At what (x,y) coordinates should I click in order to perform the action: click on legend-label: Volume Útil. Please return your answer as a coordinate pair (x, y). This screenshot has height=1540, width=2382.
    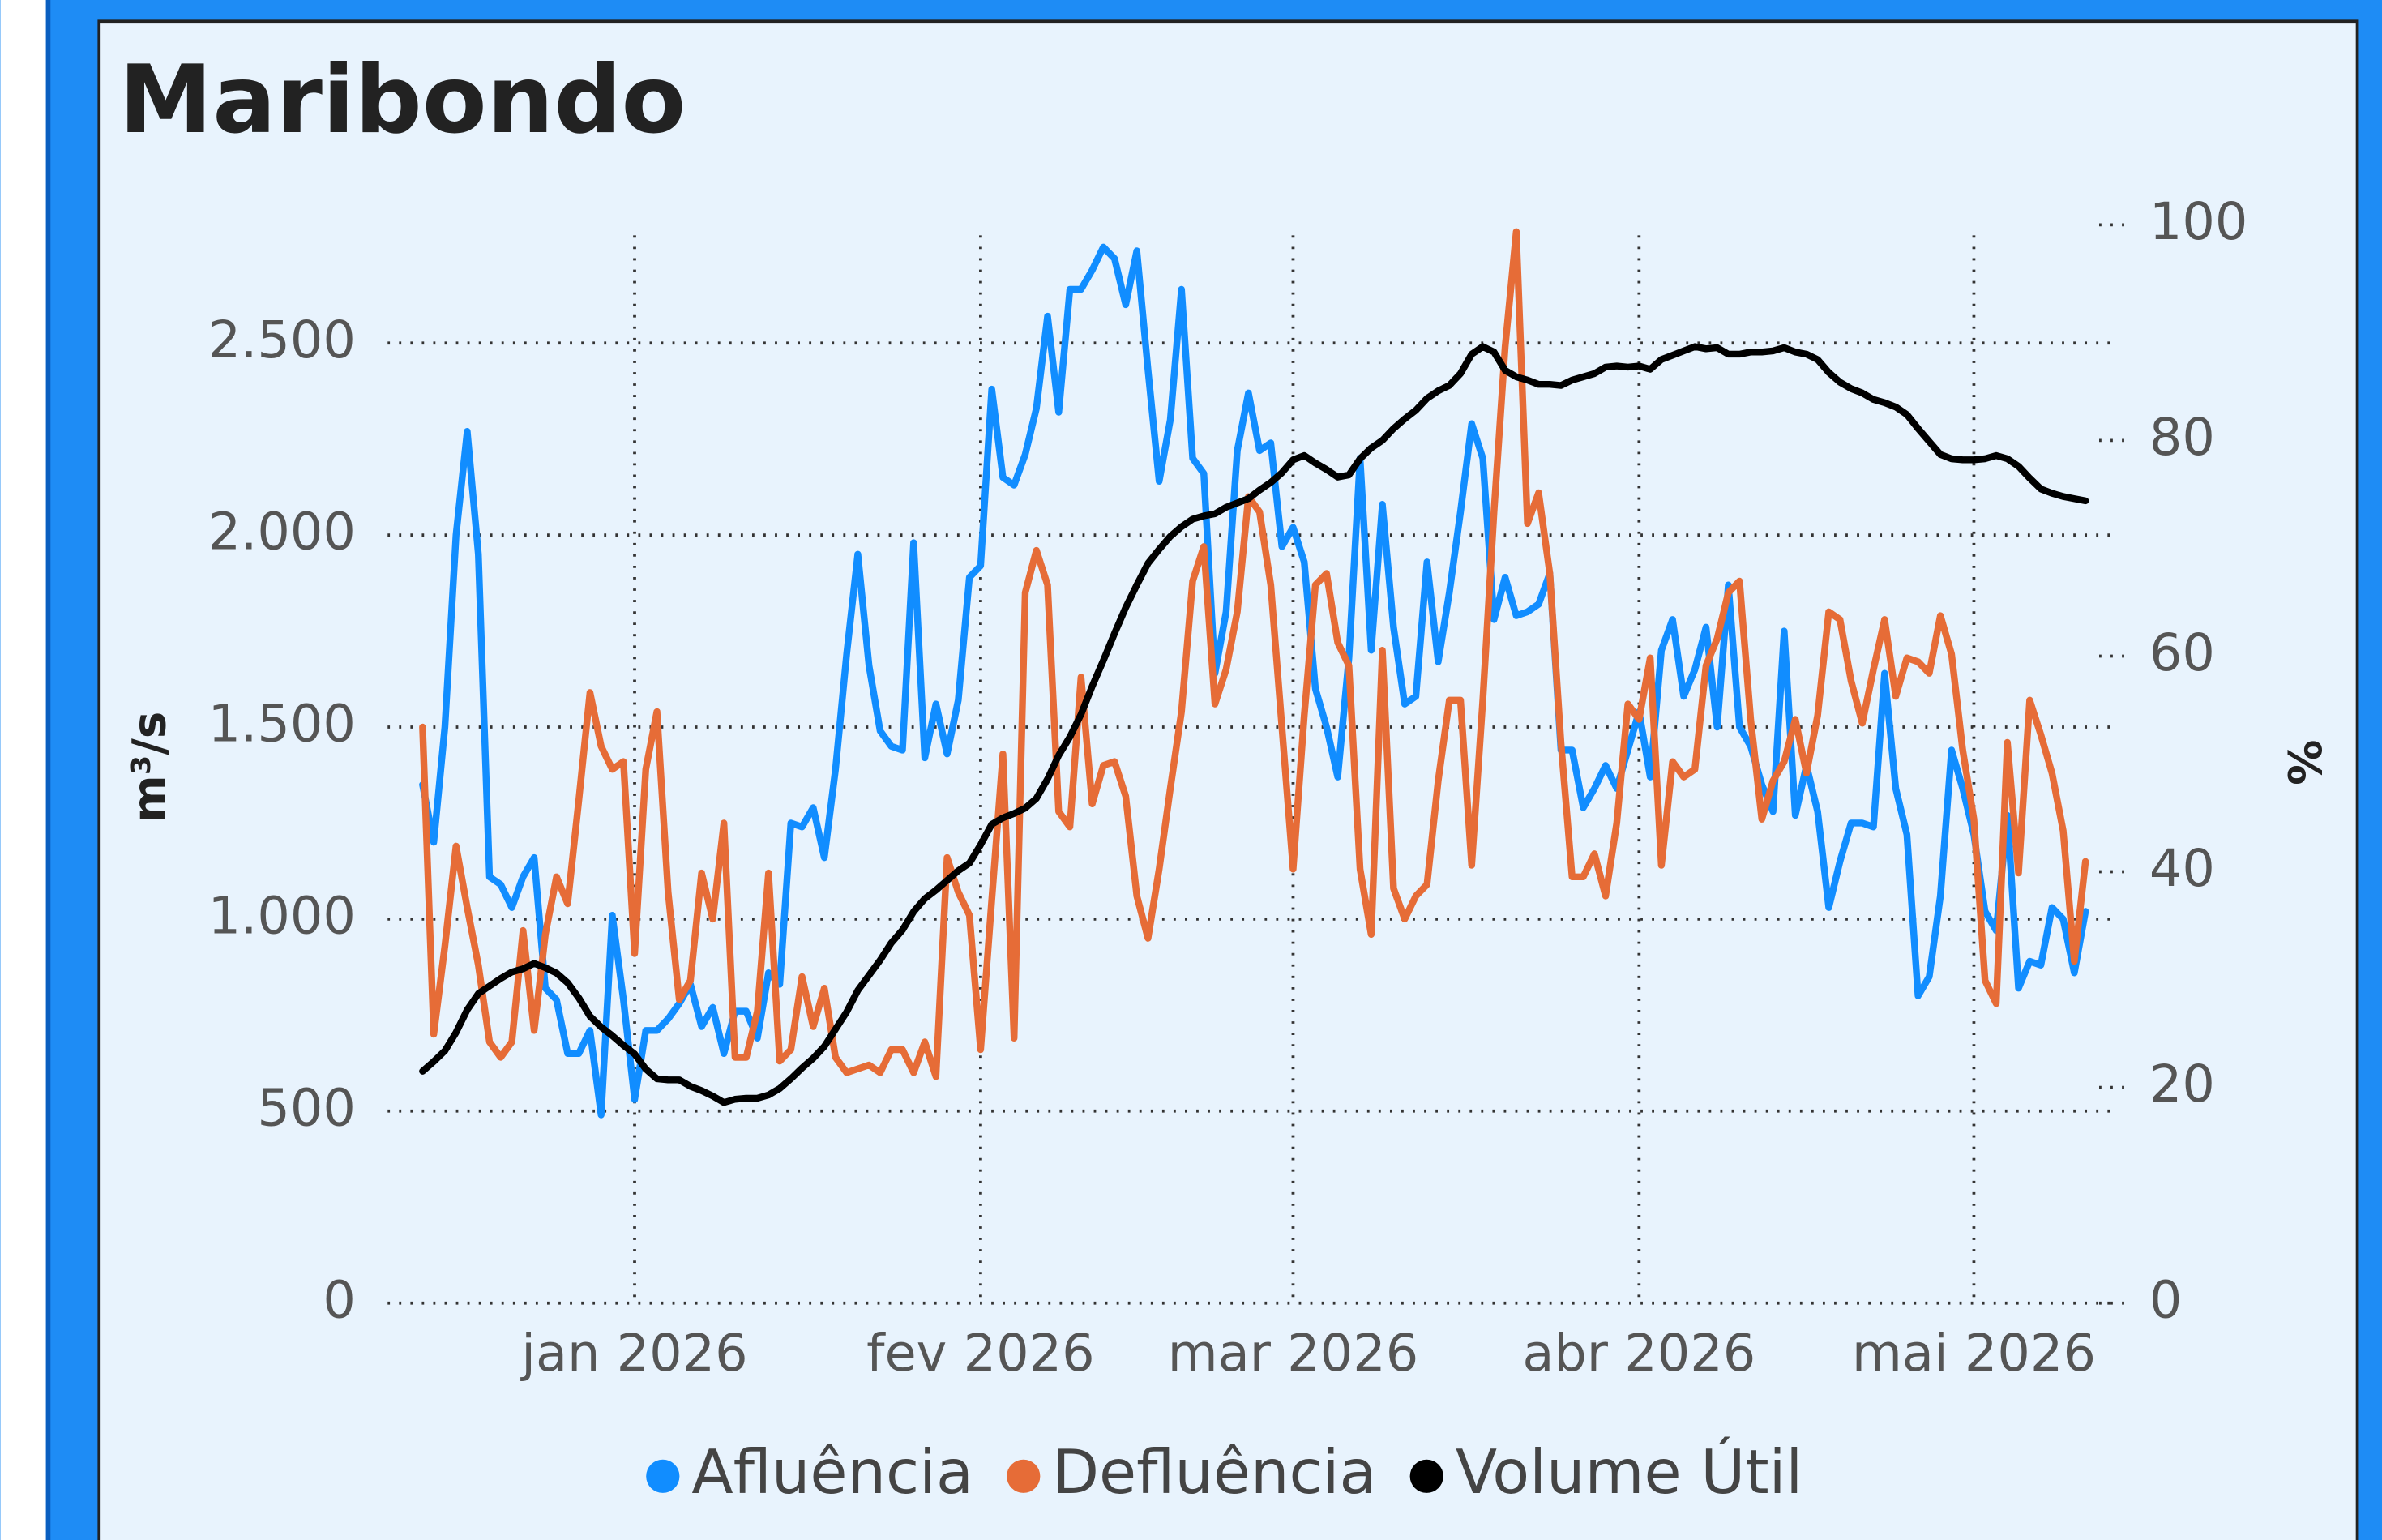
    Looking at the image, I should click on (1629, 1472).